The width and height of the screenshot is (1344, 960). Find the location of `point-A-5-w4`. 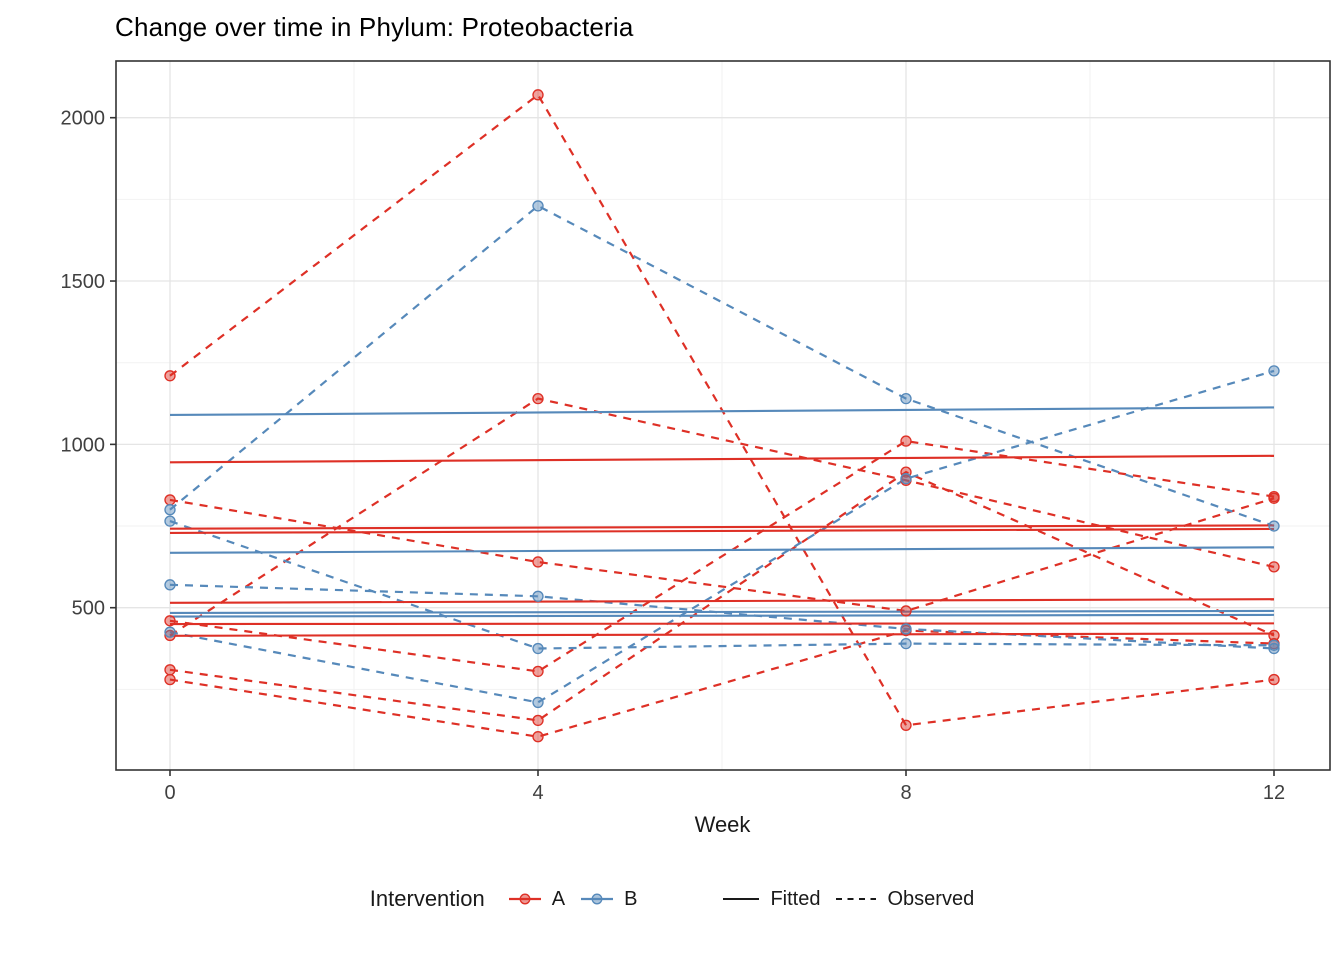

point-A-5-w4 is located at coordinates (538, 720).